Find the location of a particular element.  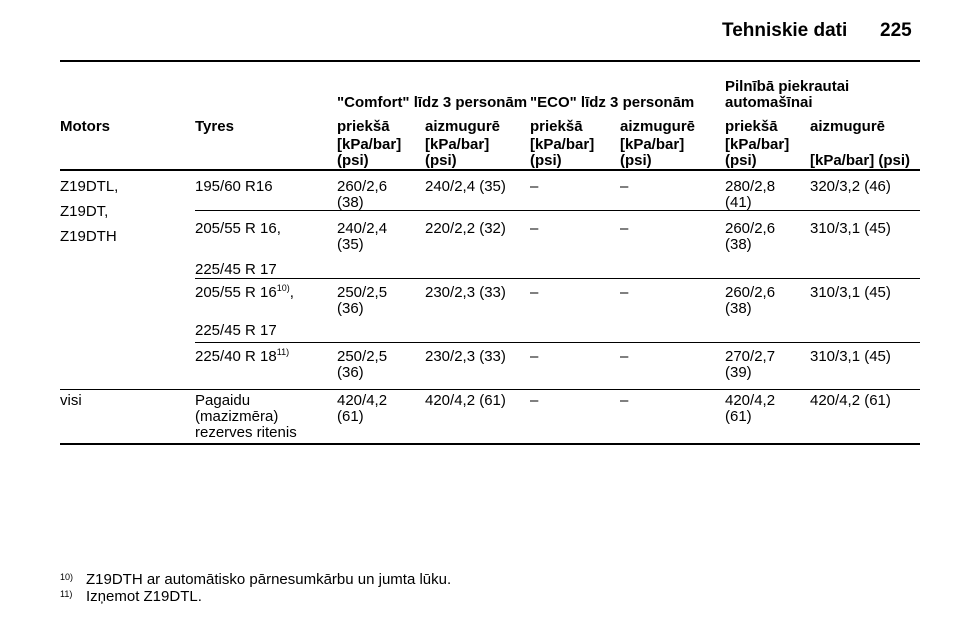

tyre-size: 195/60 R16 is located at coordinates (234, 187).